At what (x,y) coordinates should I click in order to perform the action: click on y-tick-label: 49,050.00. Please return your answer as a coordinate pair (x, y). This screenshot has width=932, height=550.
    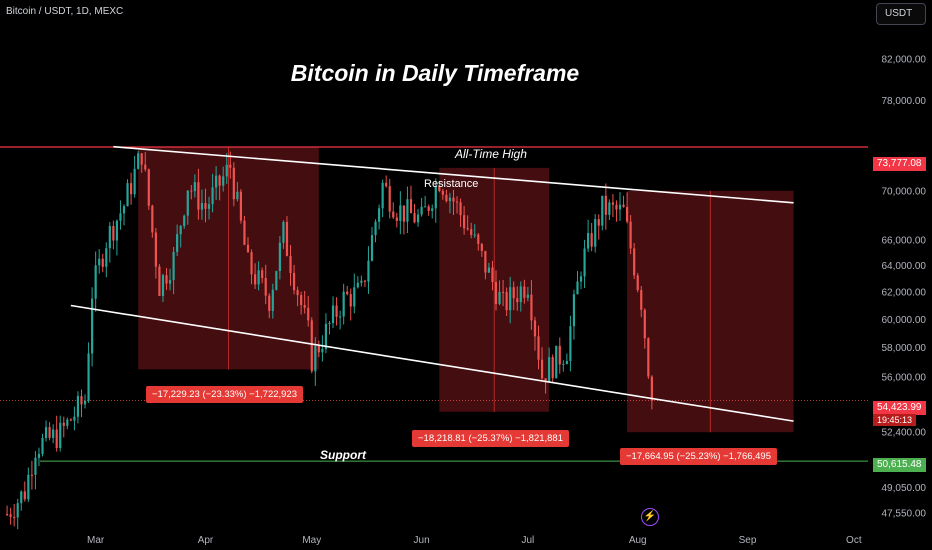
    Looking at the image, I should click on (904, 488).